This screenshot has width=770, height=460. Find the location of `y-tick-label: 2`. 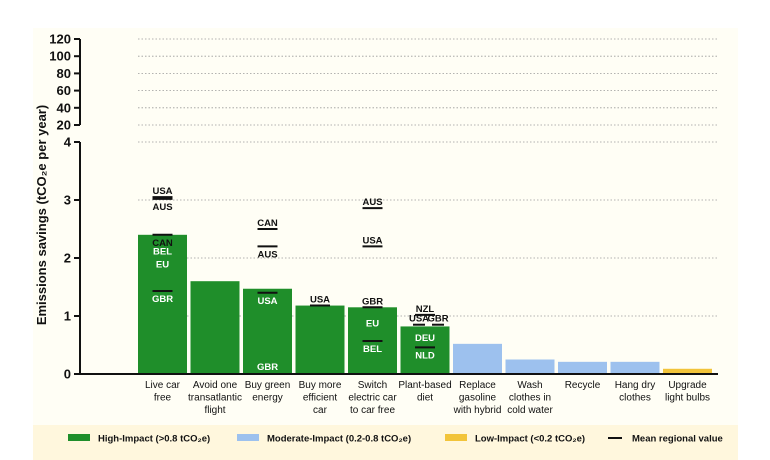

y-tick-label: 2 is located at coordinates (67, 258).